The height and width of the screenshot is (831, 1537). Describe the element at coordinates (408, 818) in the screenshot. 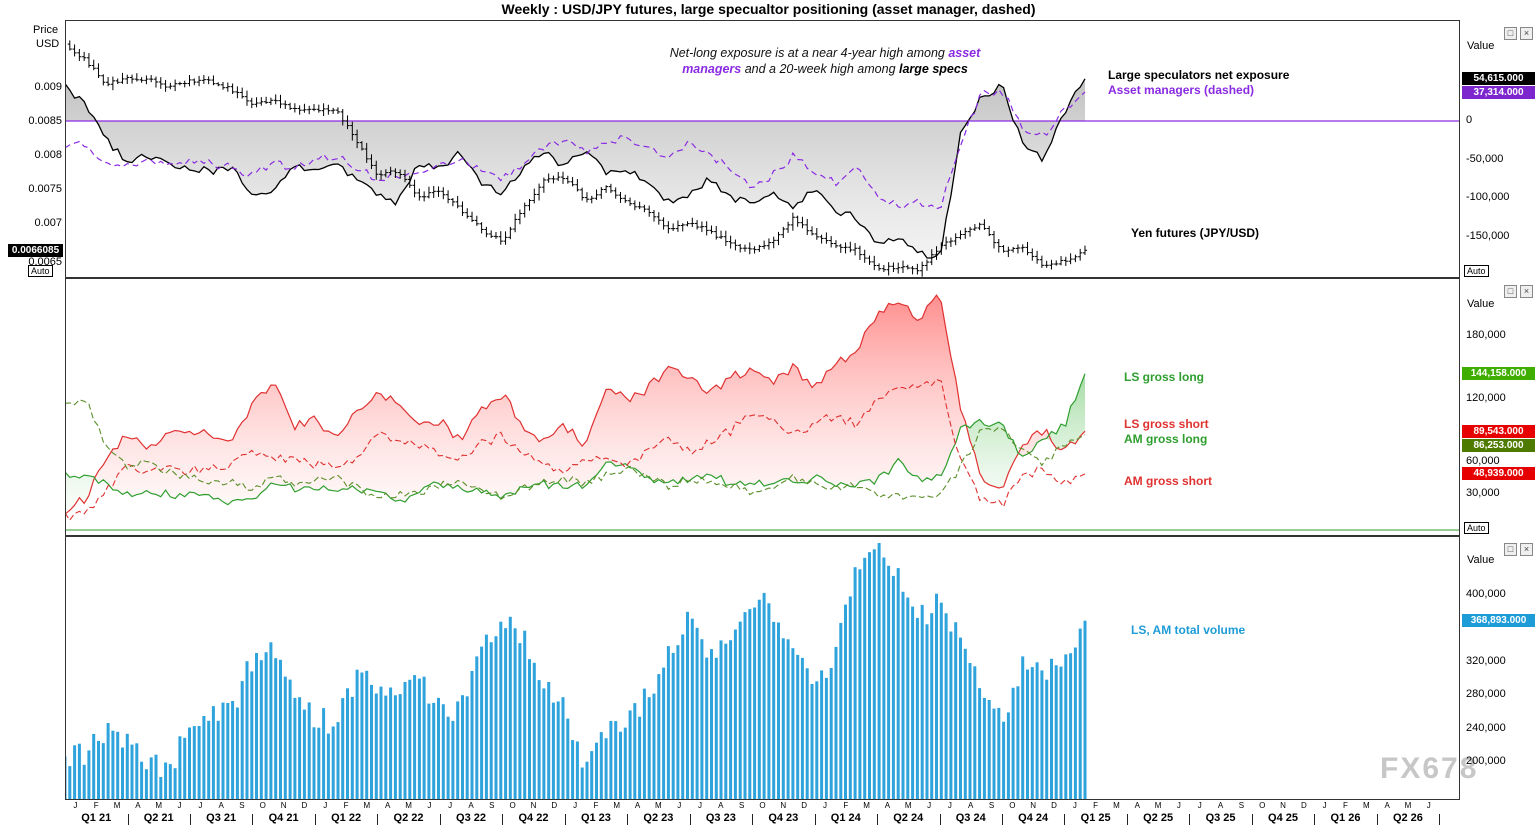

I see `quarter-label: Q2 22` at that location.